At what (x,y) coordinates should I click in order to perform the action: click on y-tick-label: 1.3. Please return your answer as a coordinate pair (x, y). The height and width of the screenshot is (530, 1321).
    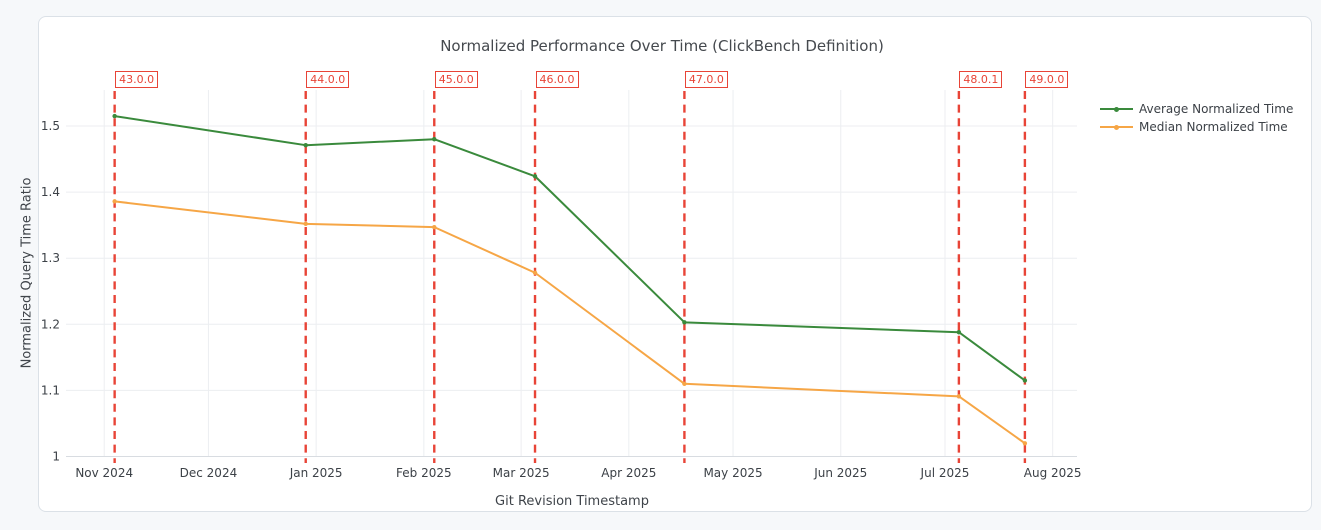
    Looking at the image, I should click on (50, 258).